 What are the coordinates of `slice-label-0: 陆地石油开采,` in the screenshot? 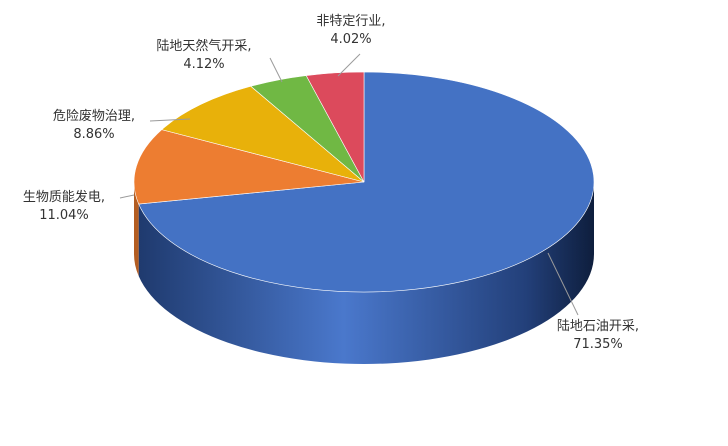 It's located at (598, 326).